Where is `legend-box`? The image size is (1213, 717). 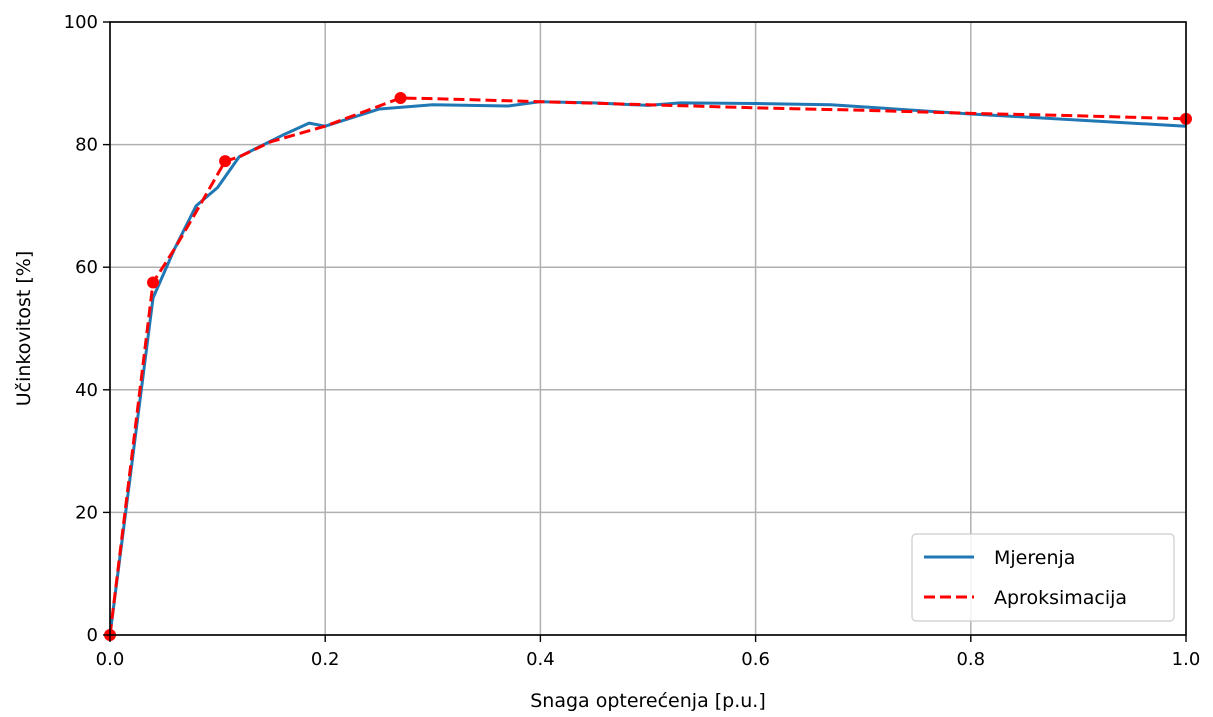 legend-box is located at coordinates (1043, 577).